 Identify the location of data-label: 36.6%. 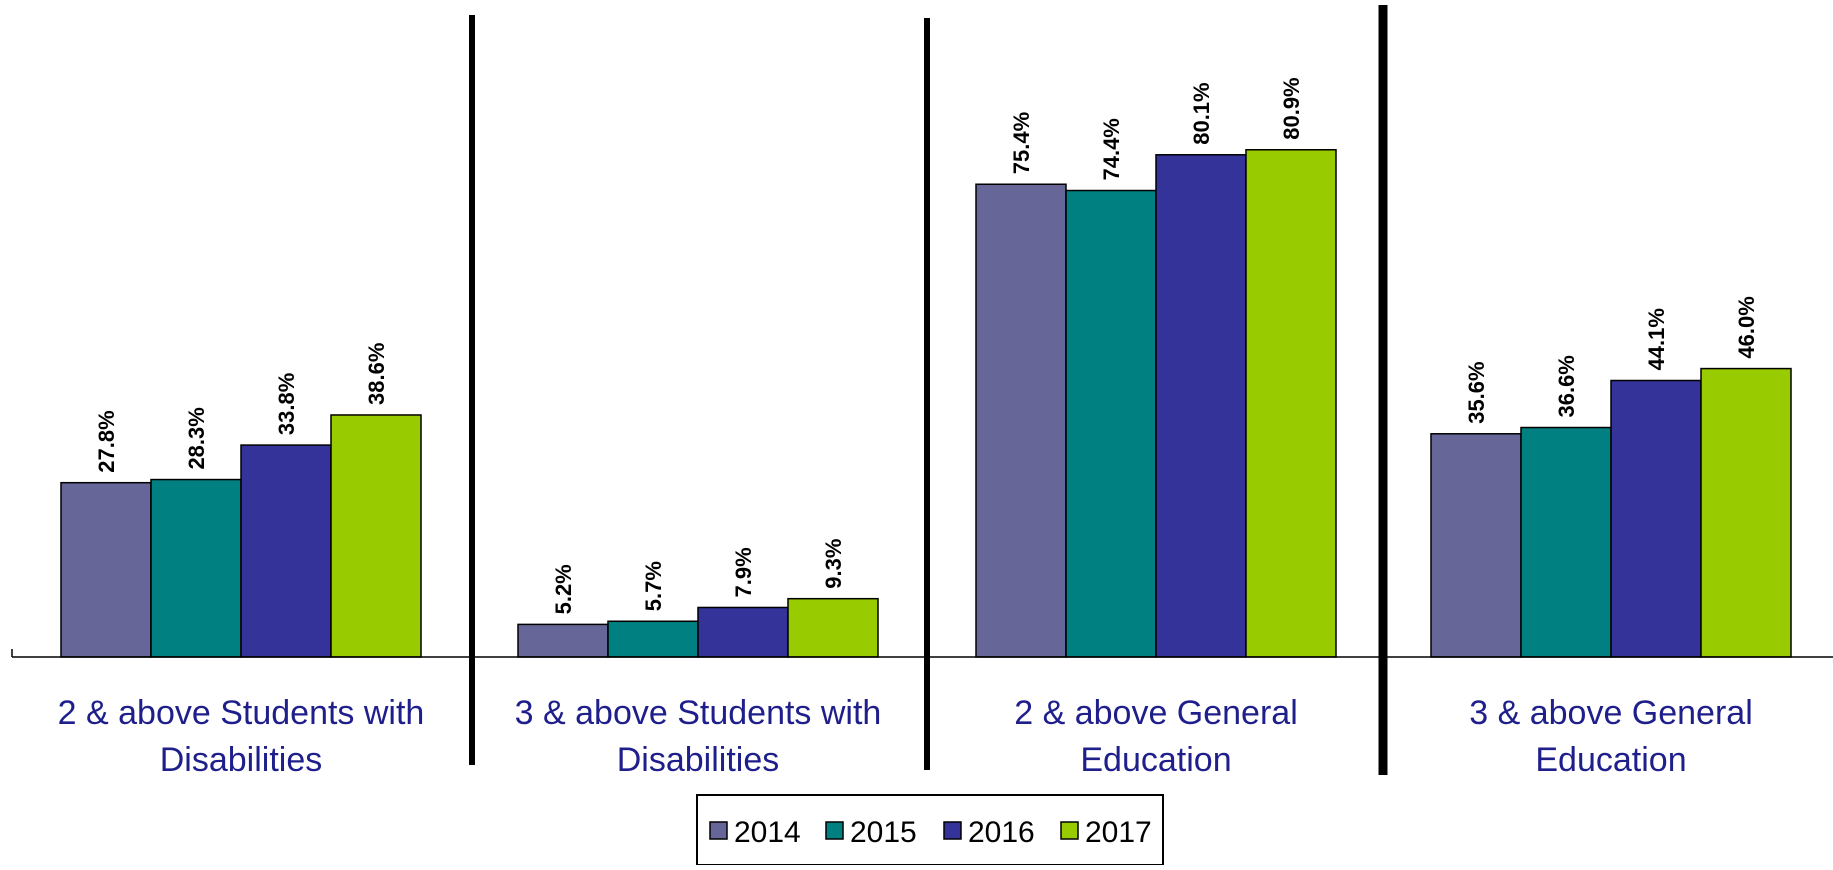
(1566, 386).